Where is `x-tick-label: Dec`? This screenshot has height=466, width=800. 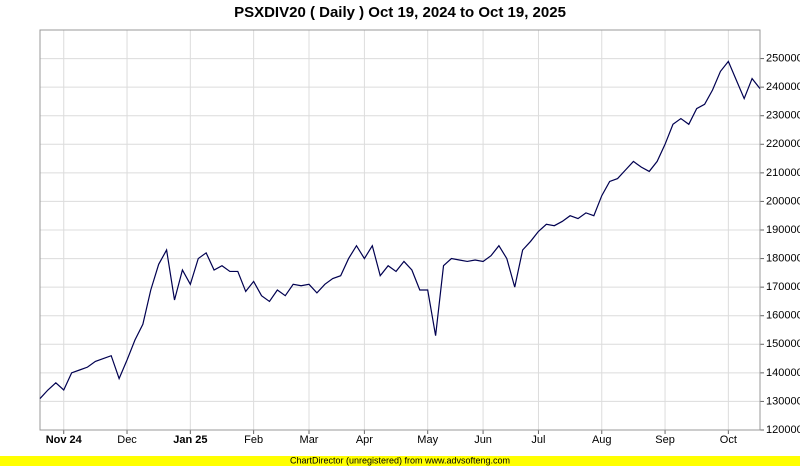
x-tick-label: Dec is located at coordinates (127, 440).